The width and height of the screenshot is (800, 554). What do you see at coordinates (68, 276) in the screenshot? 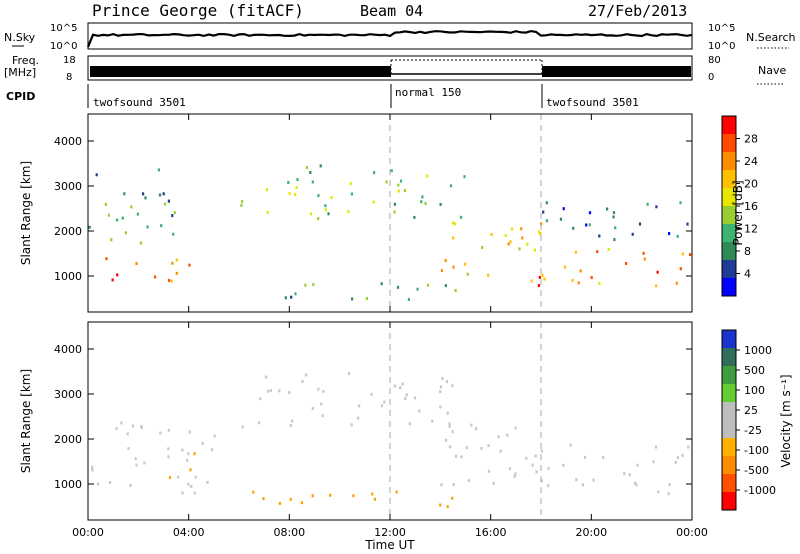
I see `y-tick-label: 1000` at bounding box center [68, 276].